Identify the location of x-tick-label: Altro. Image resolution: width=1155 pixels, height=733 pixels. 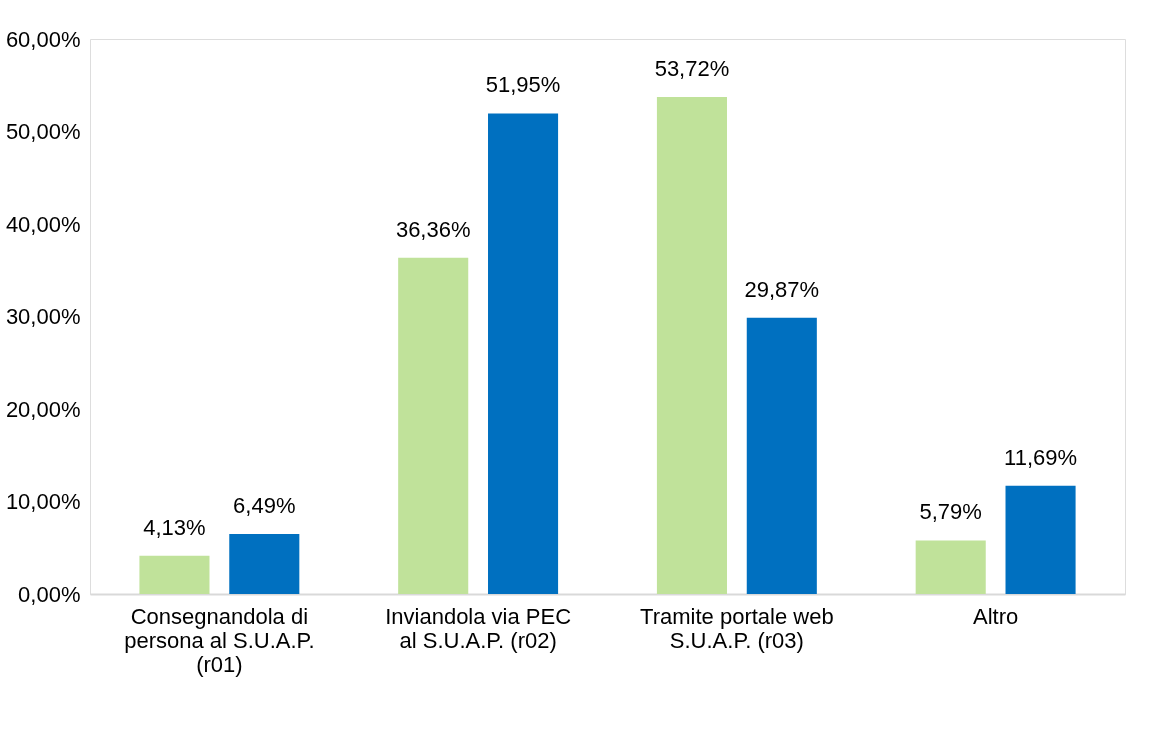
(996, 616).